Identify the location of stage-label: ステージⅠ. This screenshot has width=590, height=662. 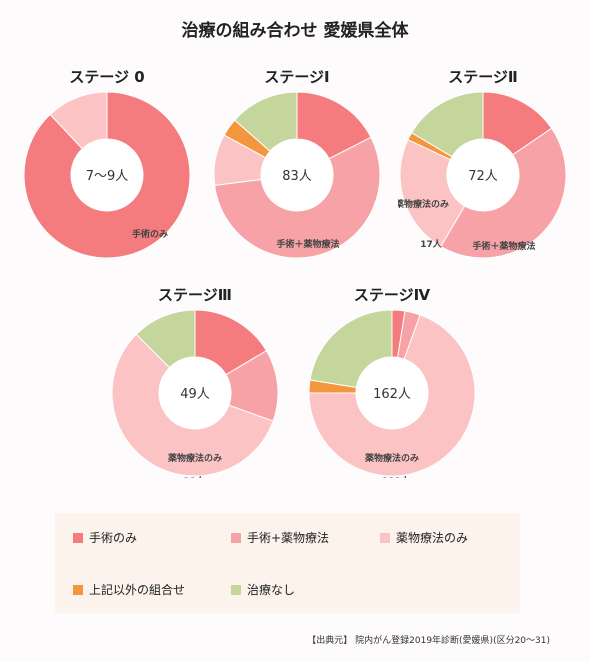
(297, 77).